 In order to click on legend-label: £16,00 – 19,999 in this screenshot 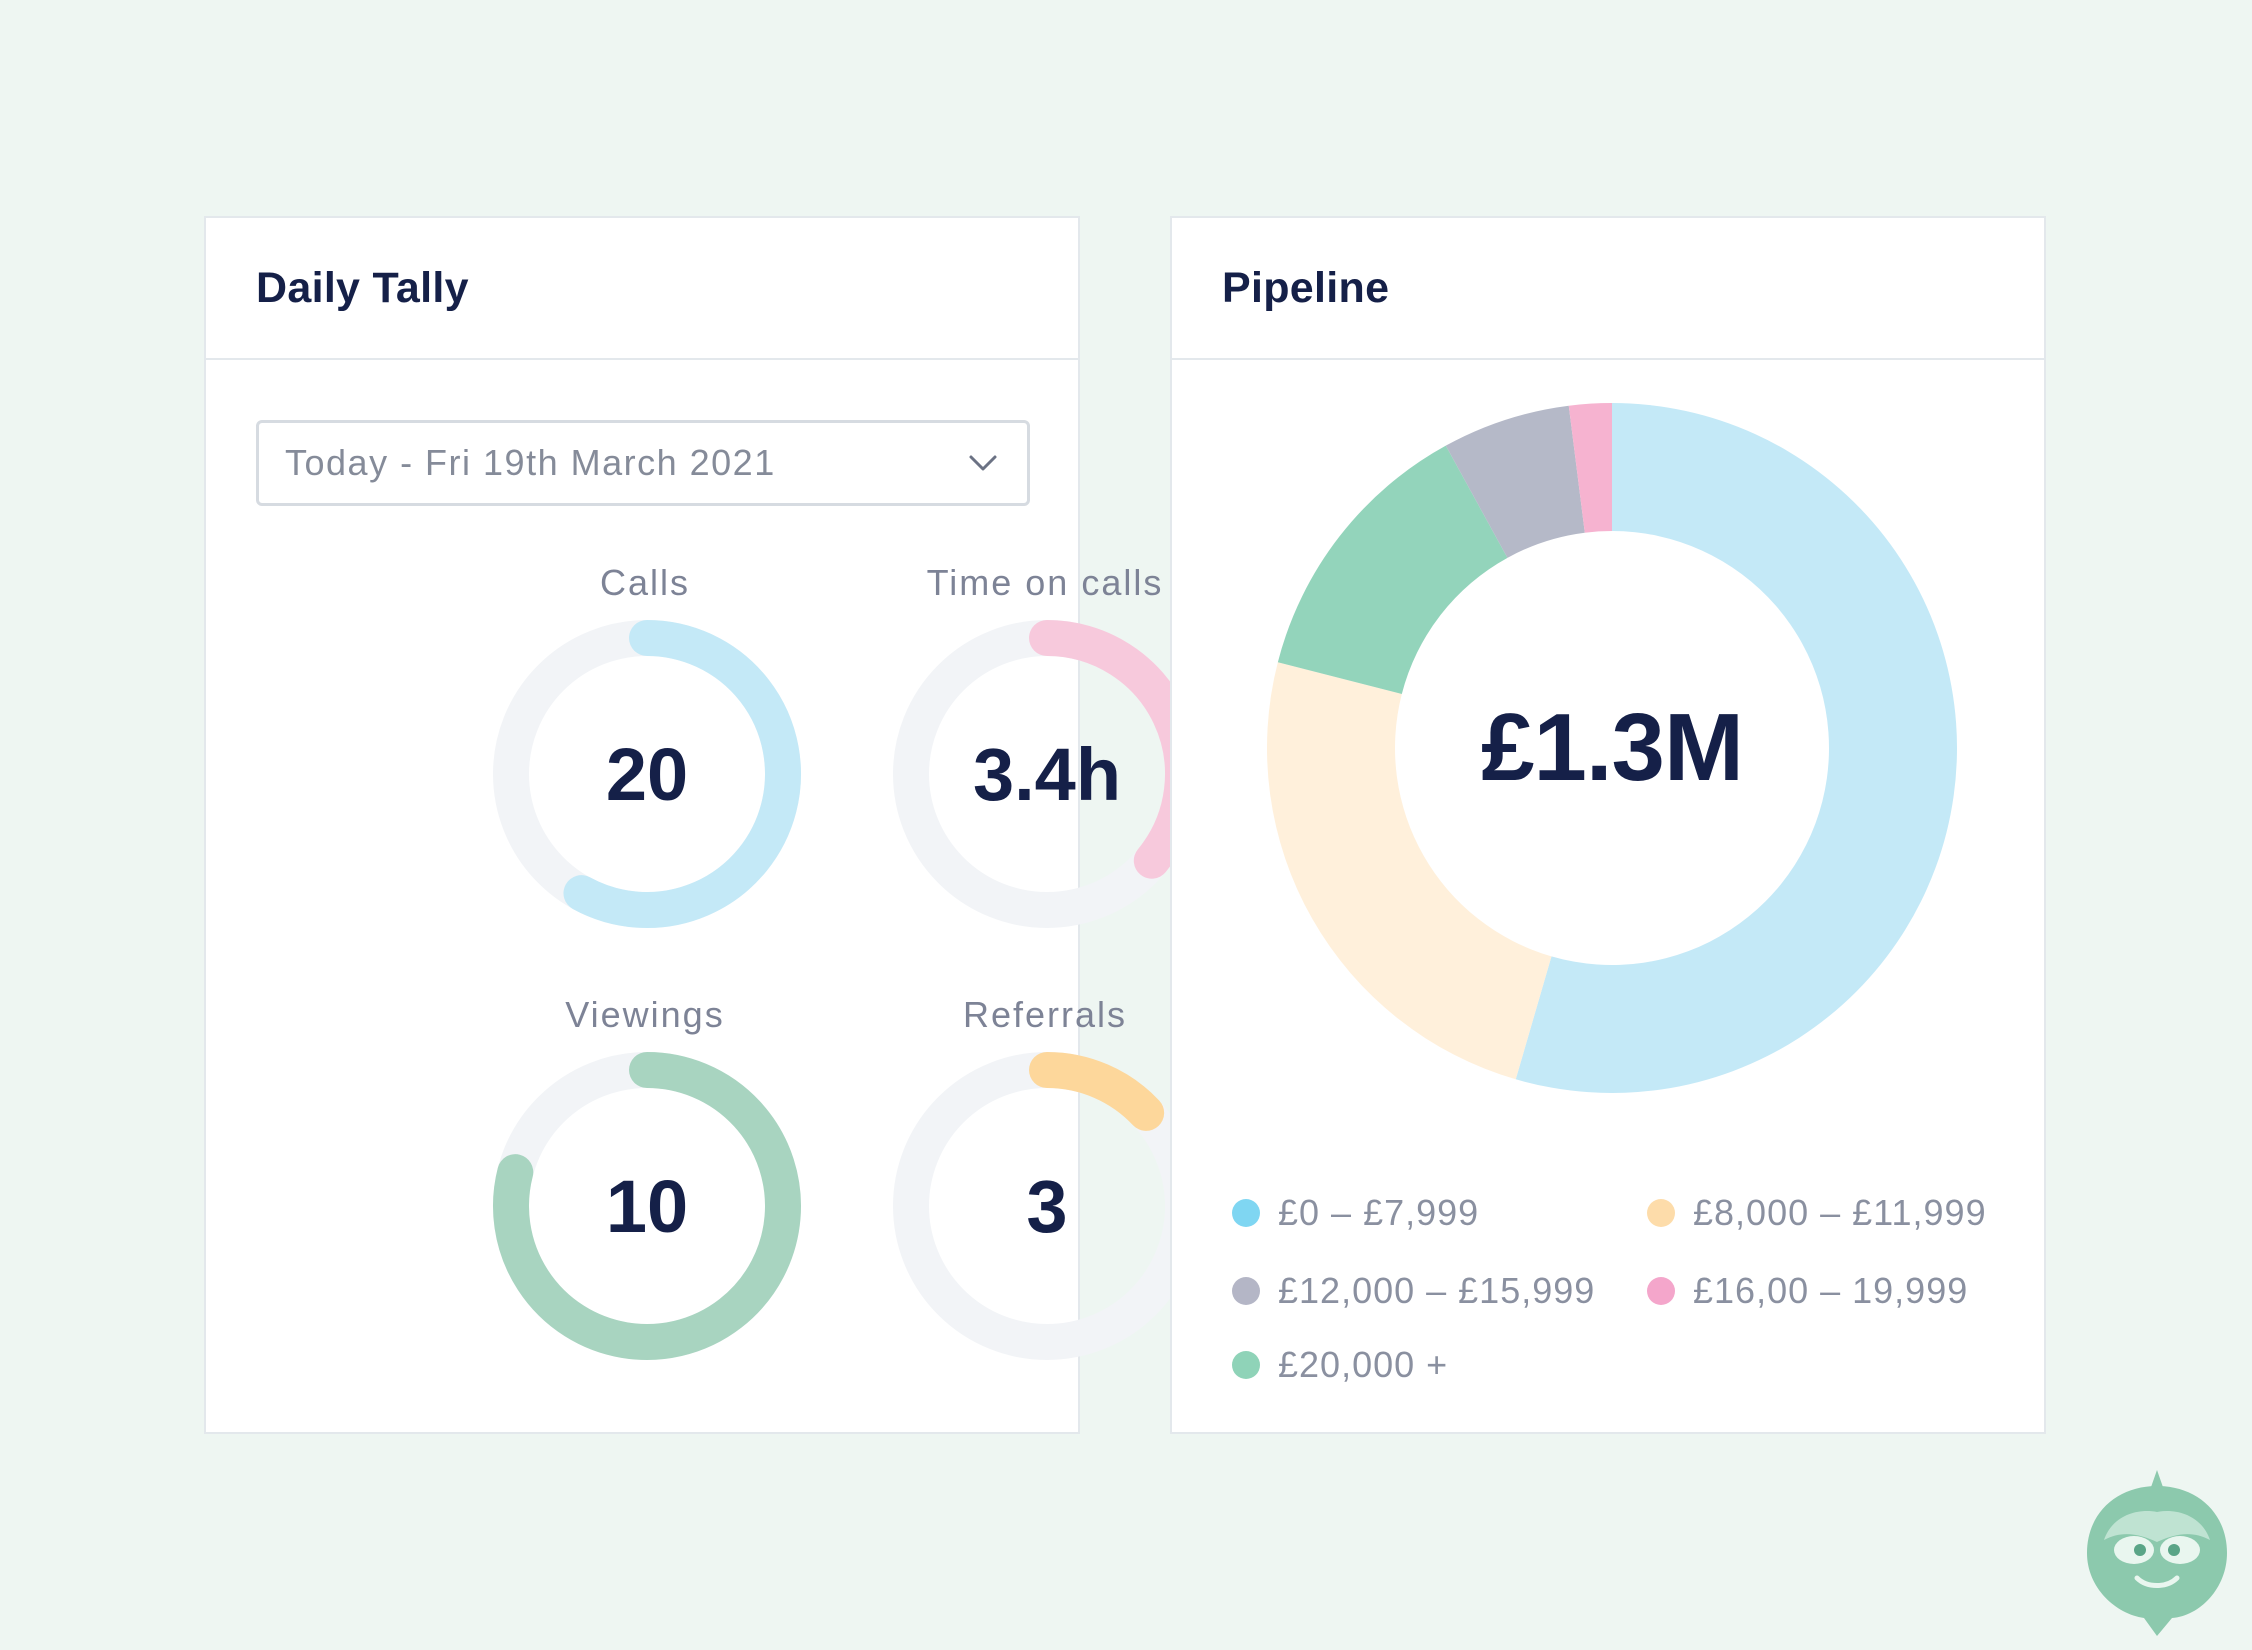, I will do `click(1831, 1290)`.